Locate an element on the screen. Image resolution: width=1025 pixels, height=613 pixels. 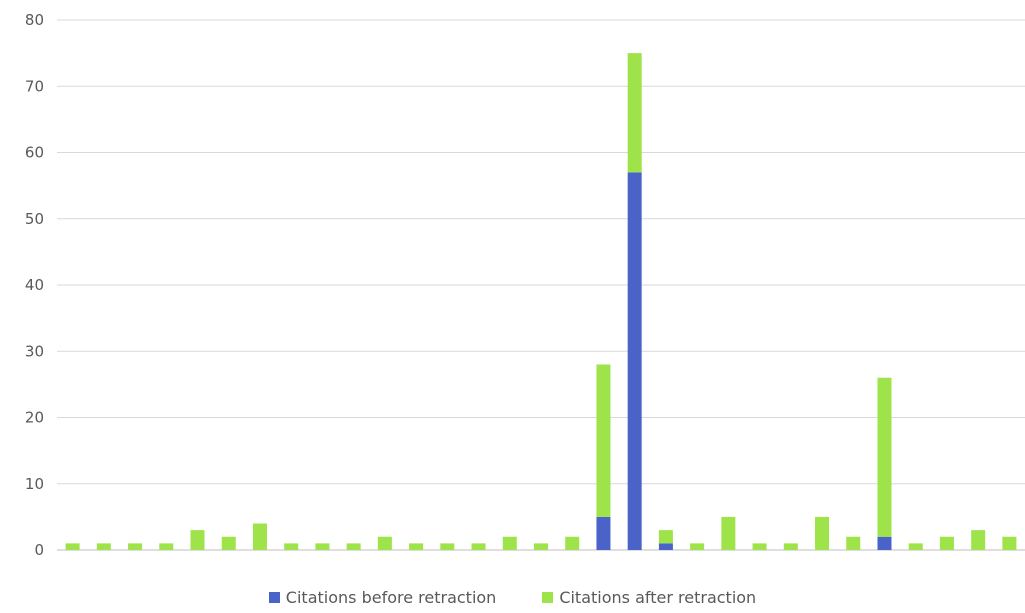
y-tick-label: 80 is located at coordinates (34, 20).